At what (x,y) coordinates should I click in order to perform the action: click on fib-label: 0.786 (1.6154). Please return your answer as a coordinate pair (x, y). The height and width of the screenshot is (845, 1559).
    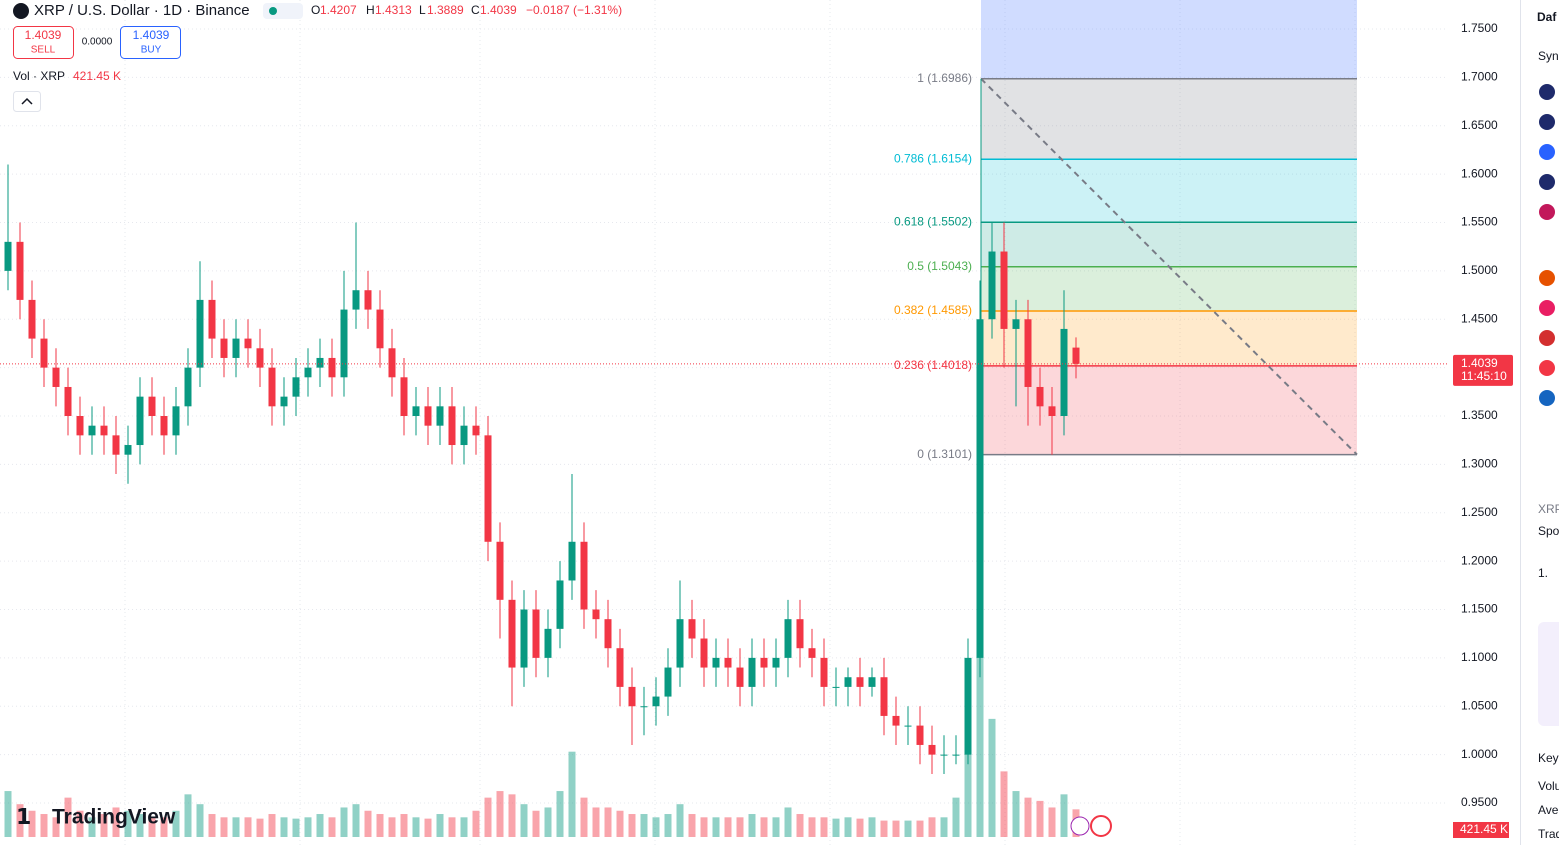
    Looking at the image, I should click on (933, 158).